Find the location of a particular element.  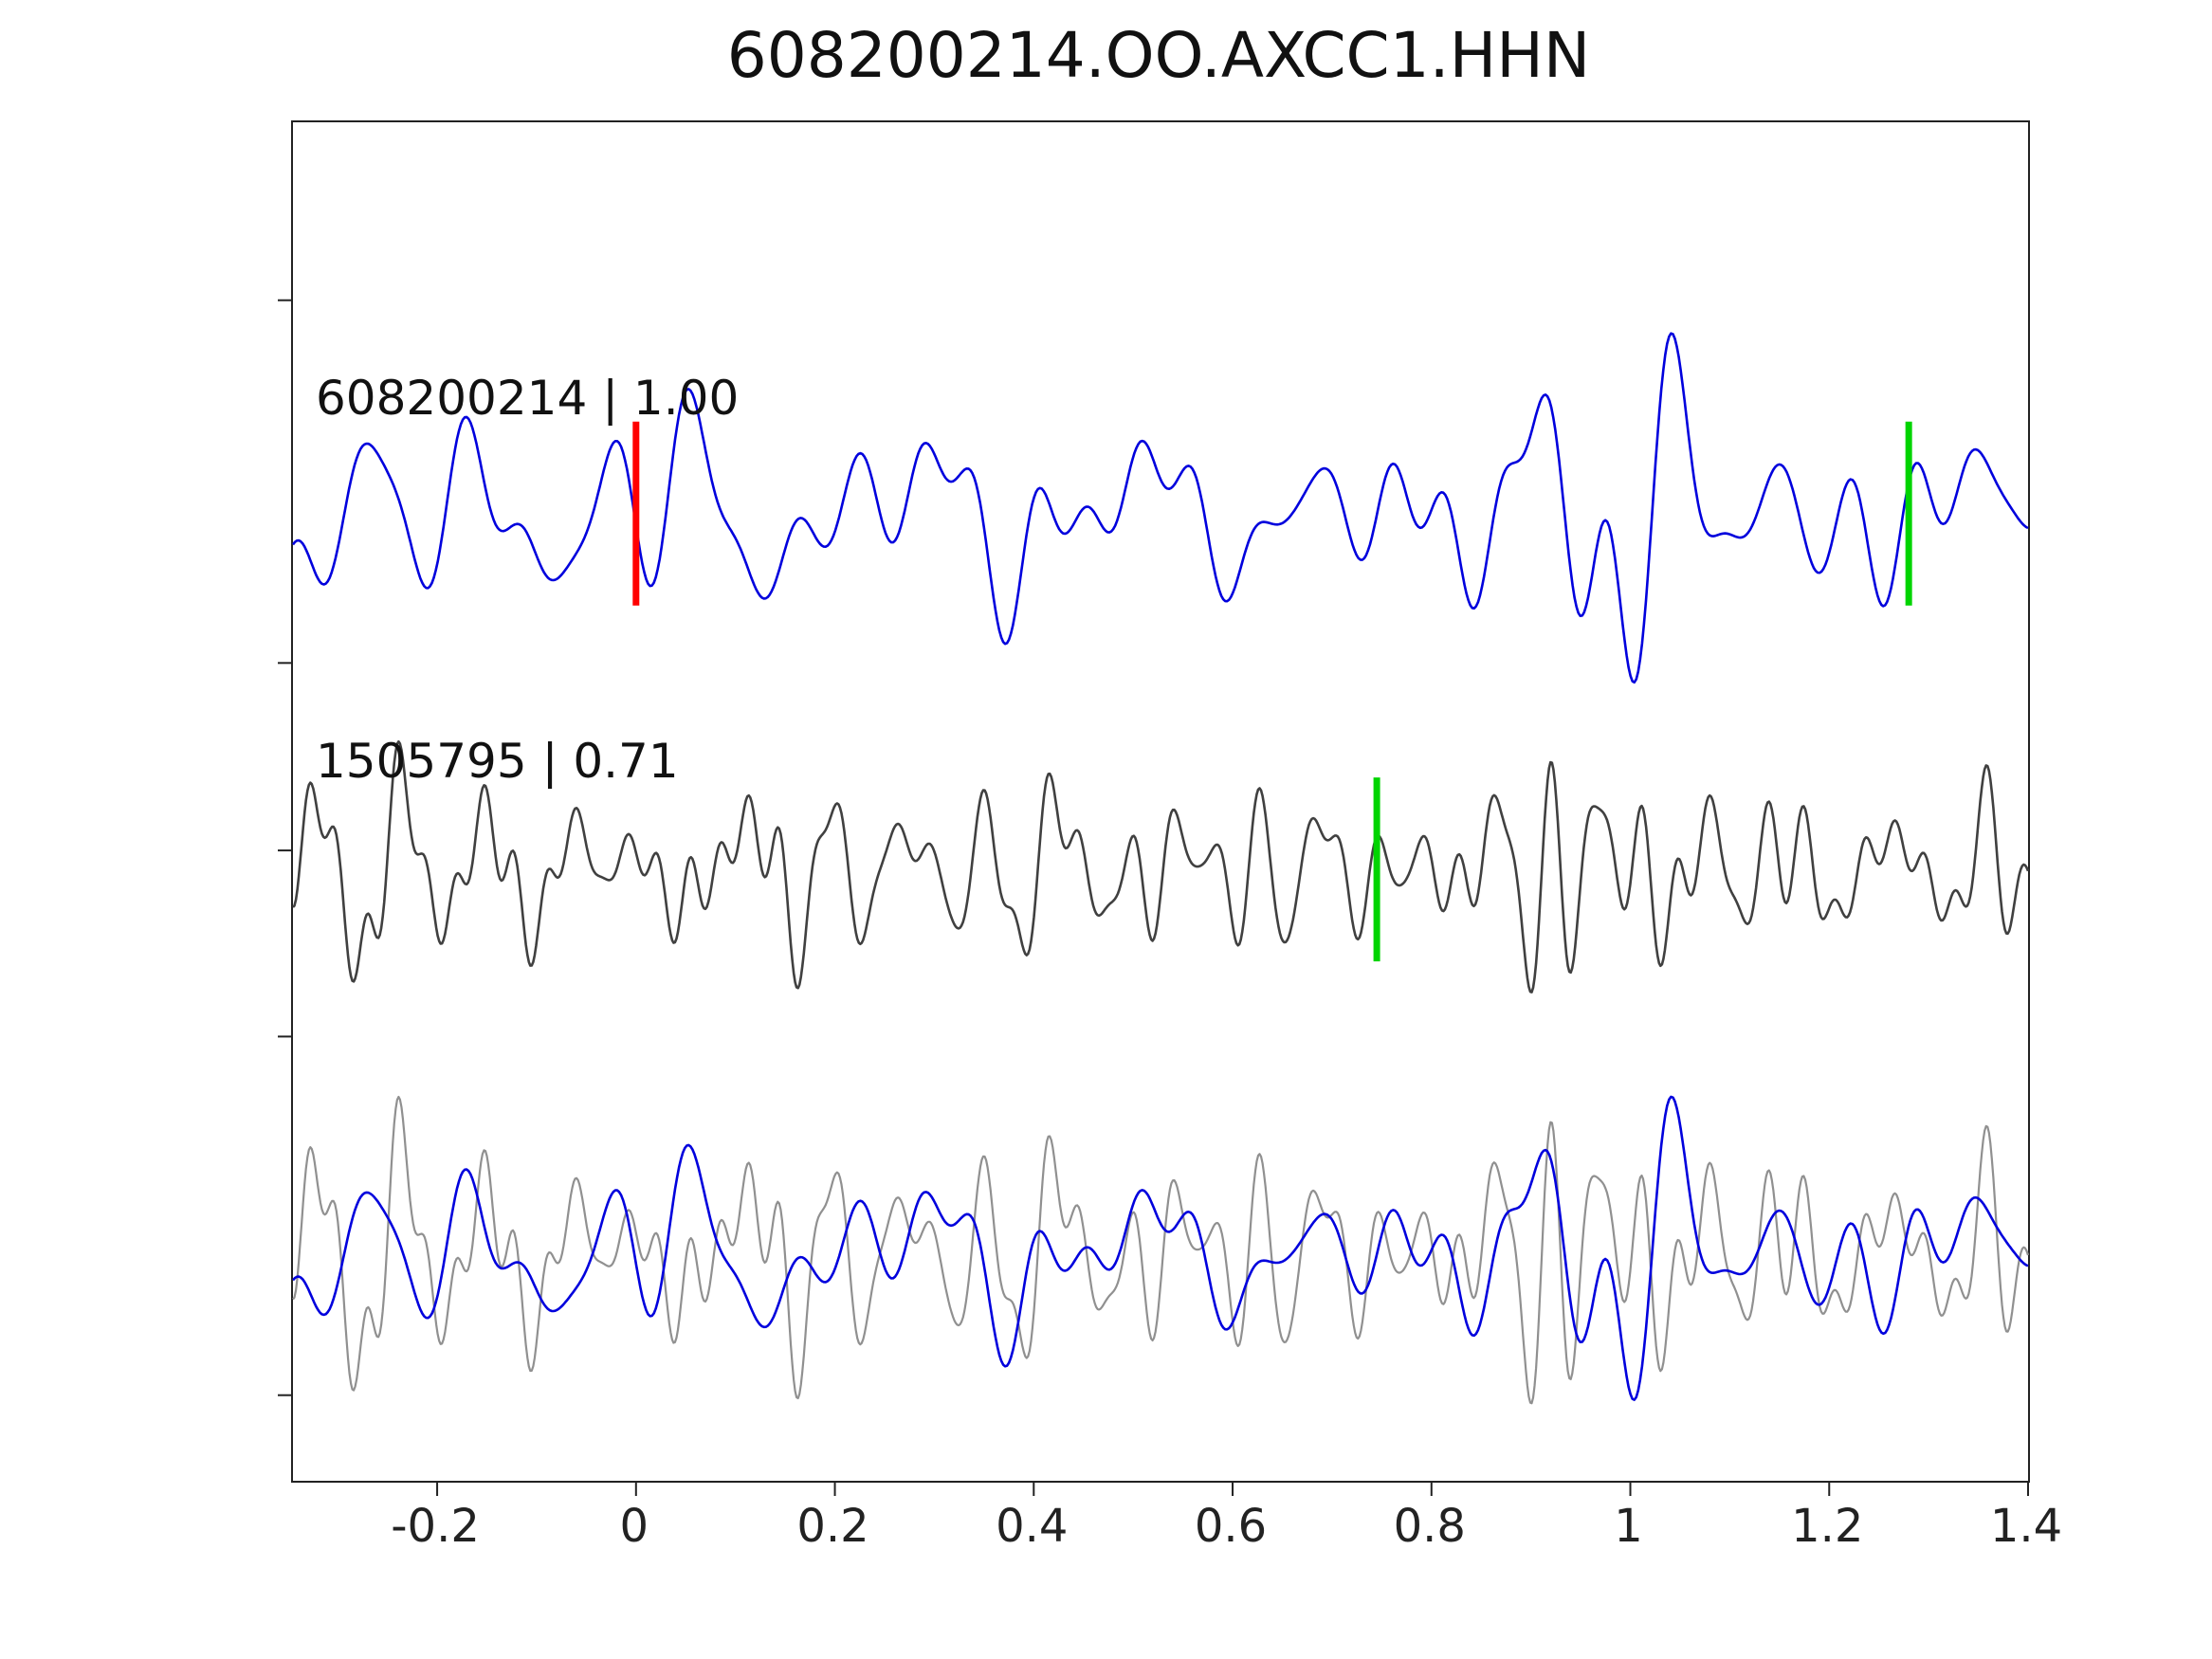

x-tick-label: 0.2 is located at coordinates (832, 1526).